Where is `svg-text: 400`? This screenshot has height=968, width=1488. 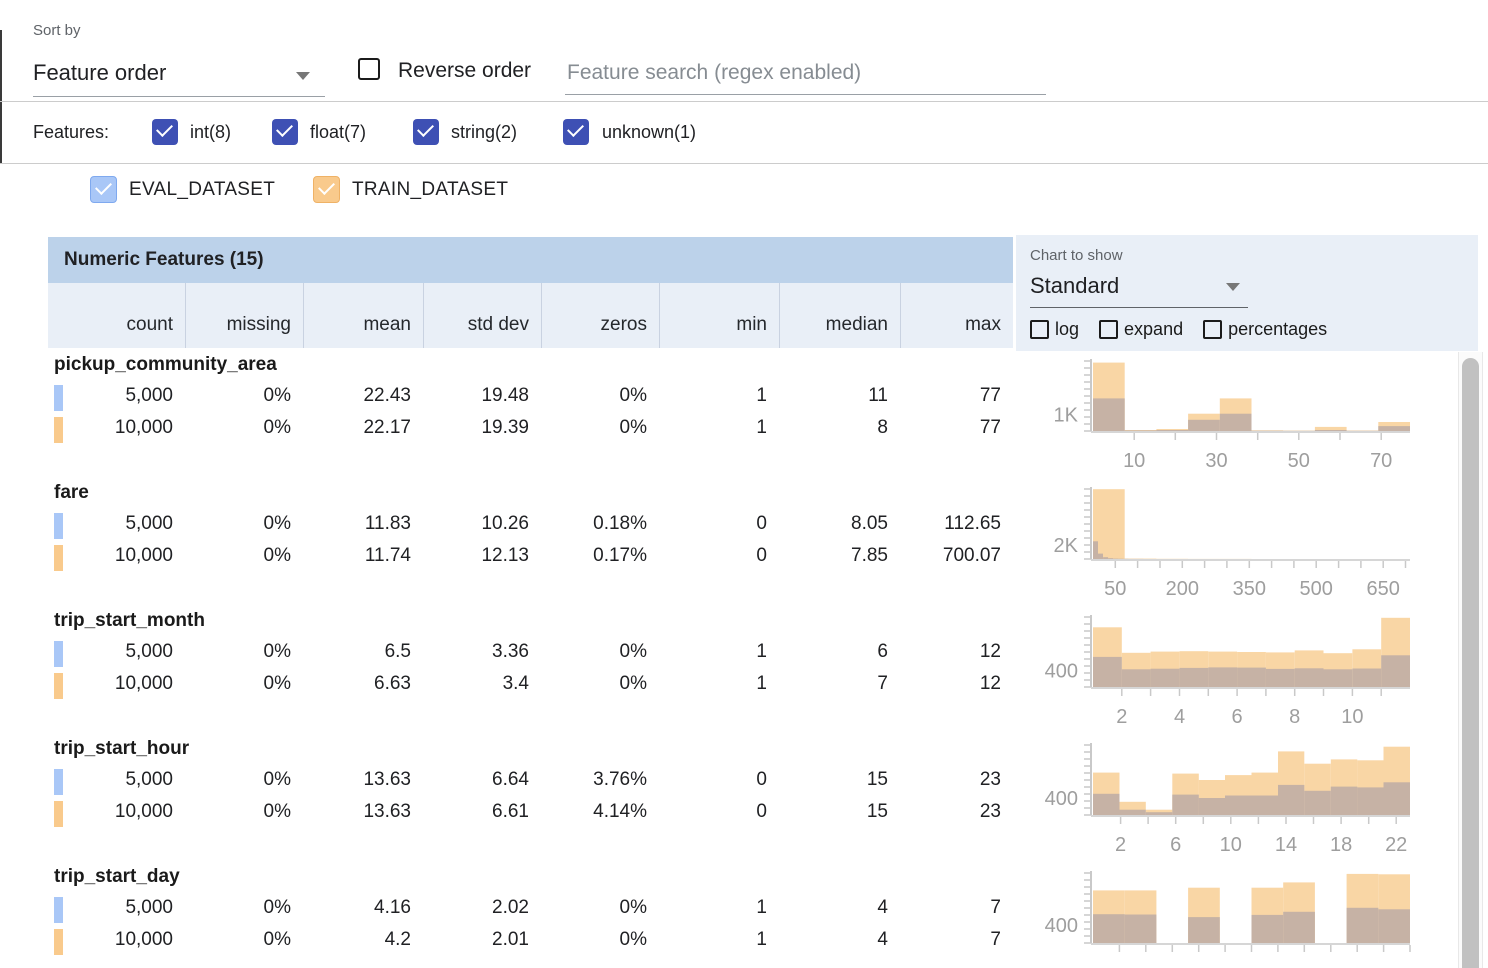
svg-text: 400 is located at coordinates (1061, 926).